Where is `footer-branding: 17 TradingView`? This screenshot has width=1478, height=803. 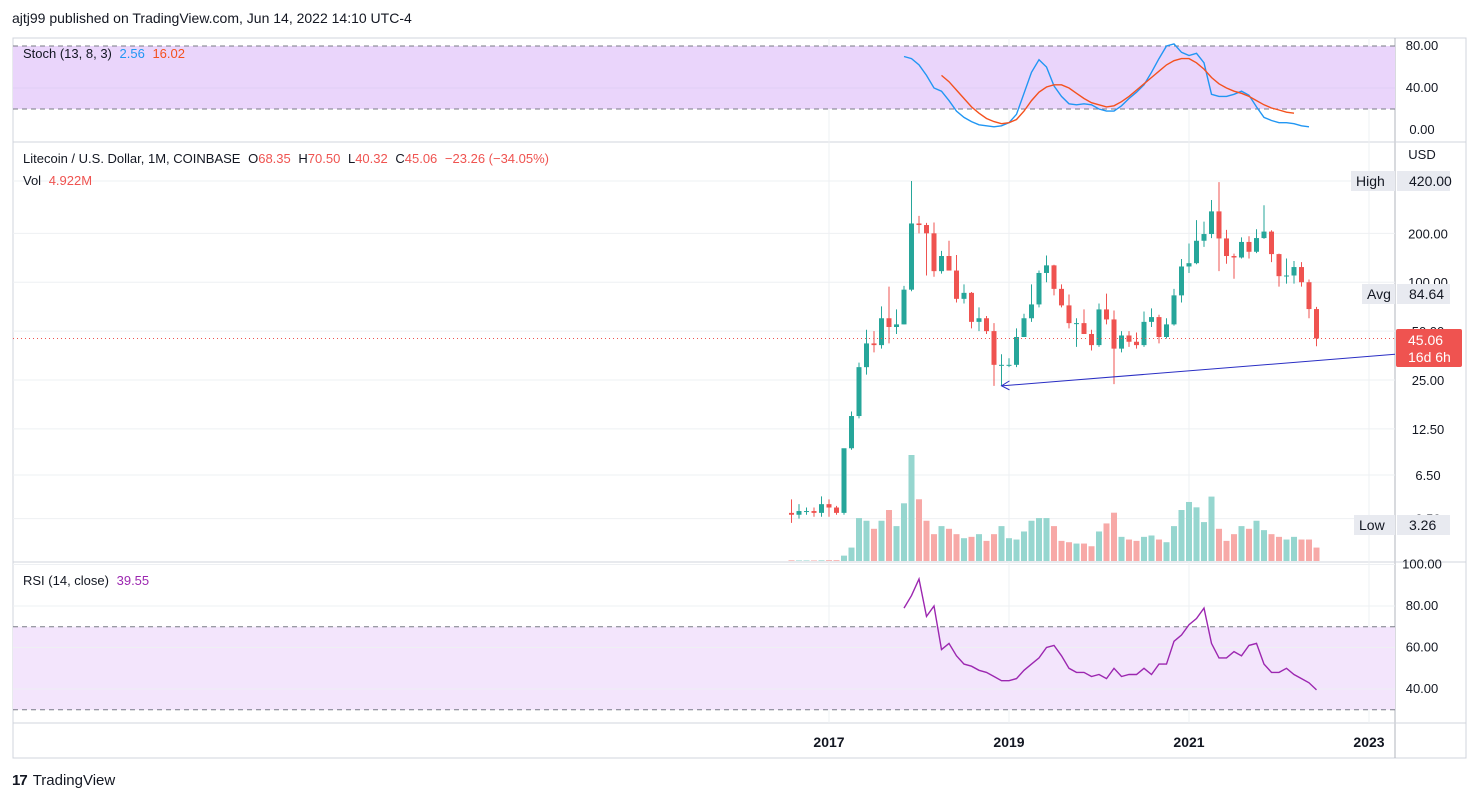
footer-branding: 17 TradingView is located at coordinates (63, 780).